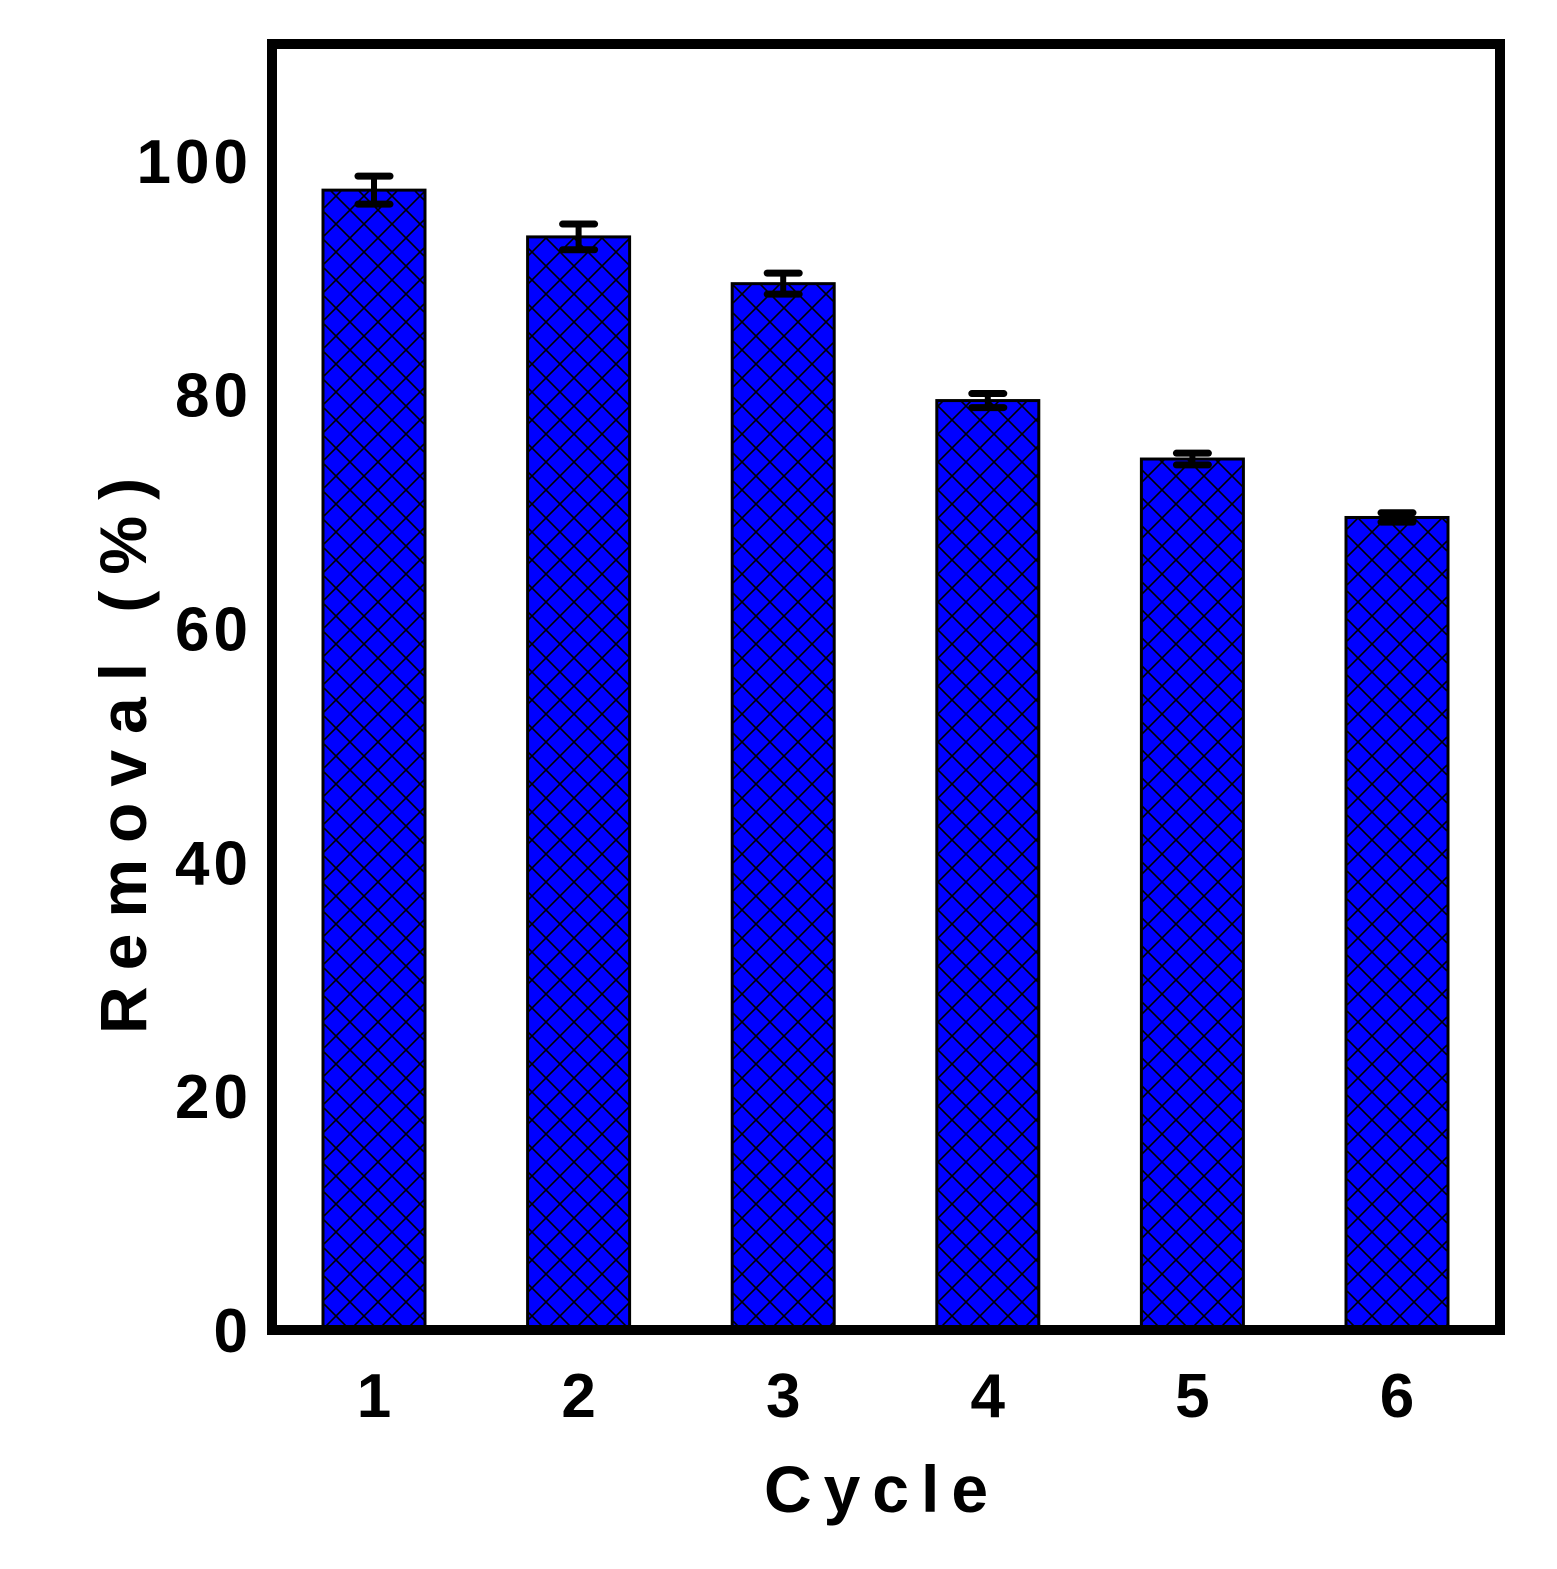 This screenshot has width=1557, height=1569. Describe the element at coordinates (194, 162) in the screenshot. I see `y-tick-label: 100` at that location.